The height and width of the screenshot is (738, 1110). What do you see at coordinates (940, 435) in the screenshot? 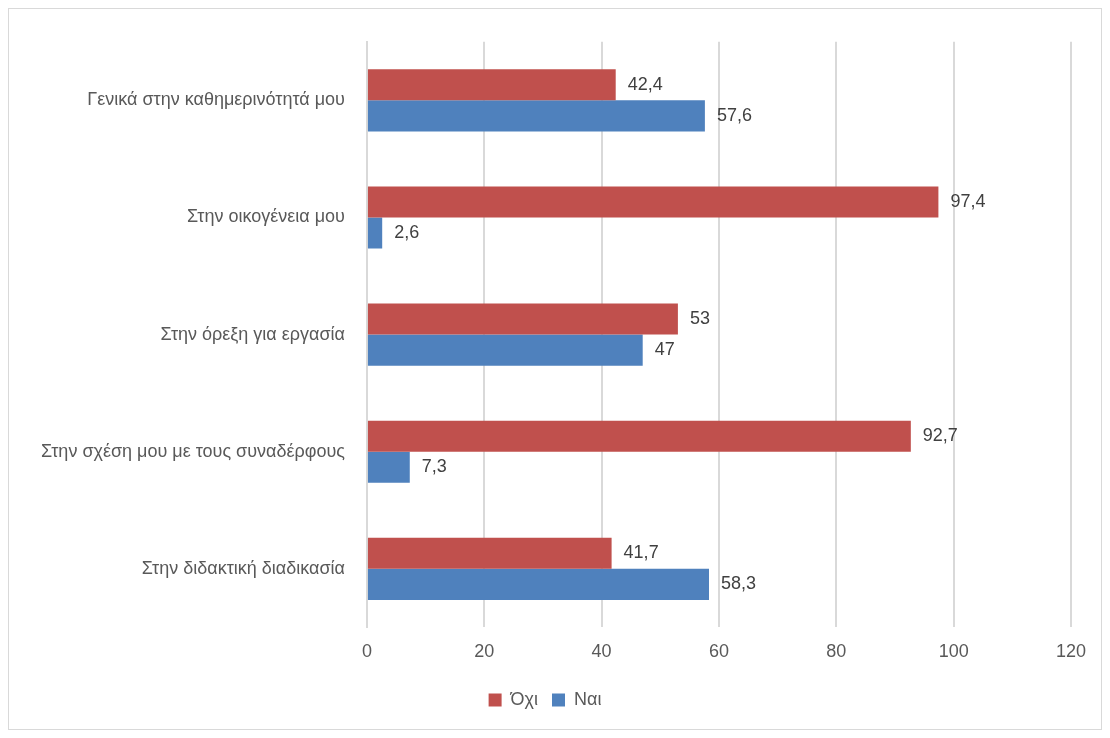
I see `data-label: 92,7` at bounding box center [940, 435].